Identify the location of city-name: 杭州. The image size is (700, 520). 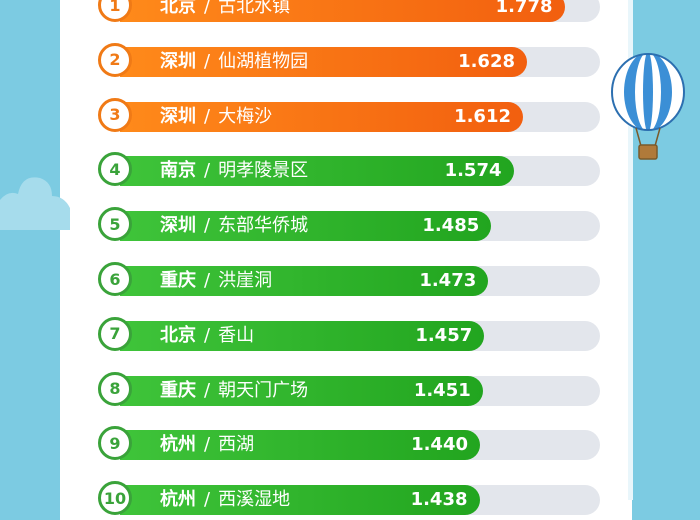
(178, 445).